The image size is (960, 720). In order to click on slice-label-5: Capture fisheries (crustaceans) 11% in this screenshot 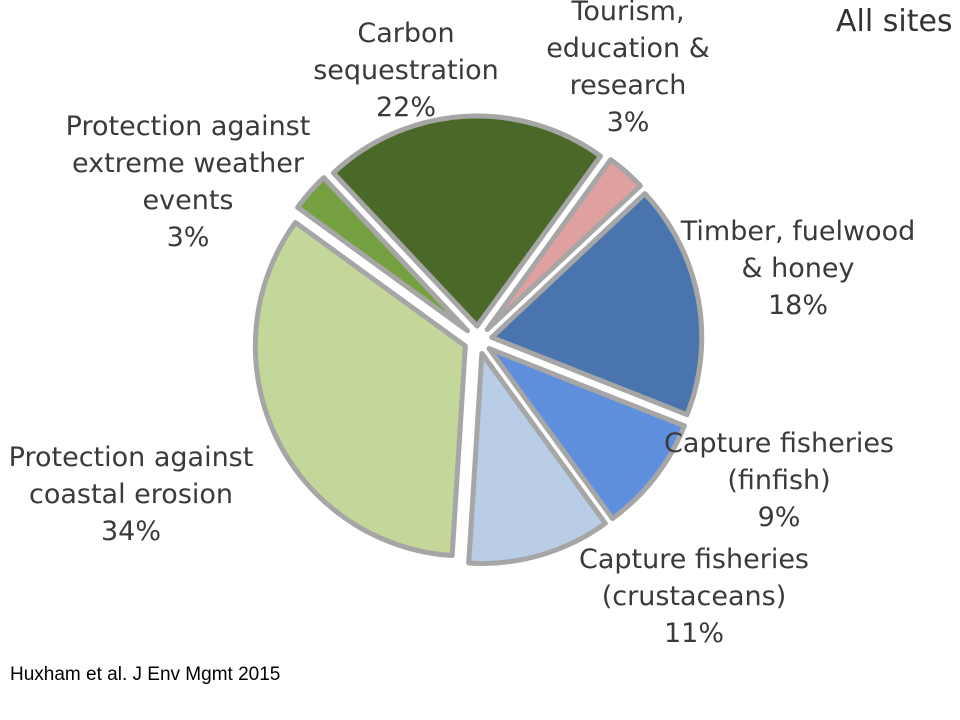, I will do `click(694, 596)`.